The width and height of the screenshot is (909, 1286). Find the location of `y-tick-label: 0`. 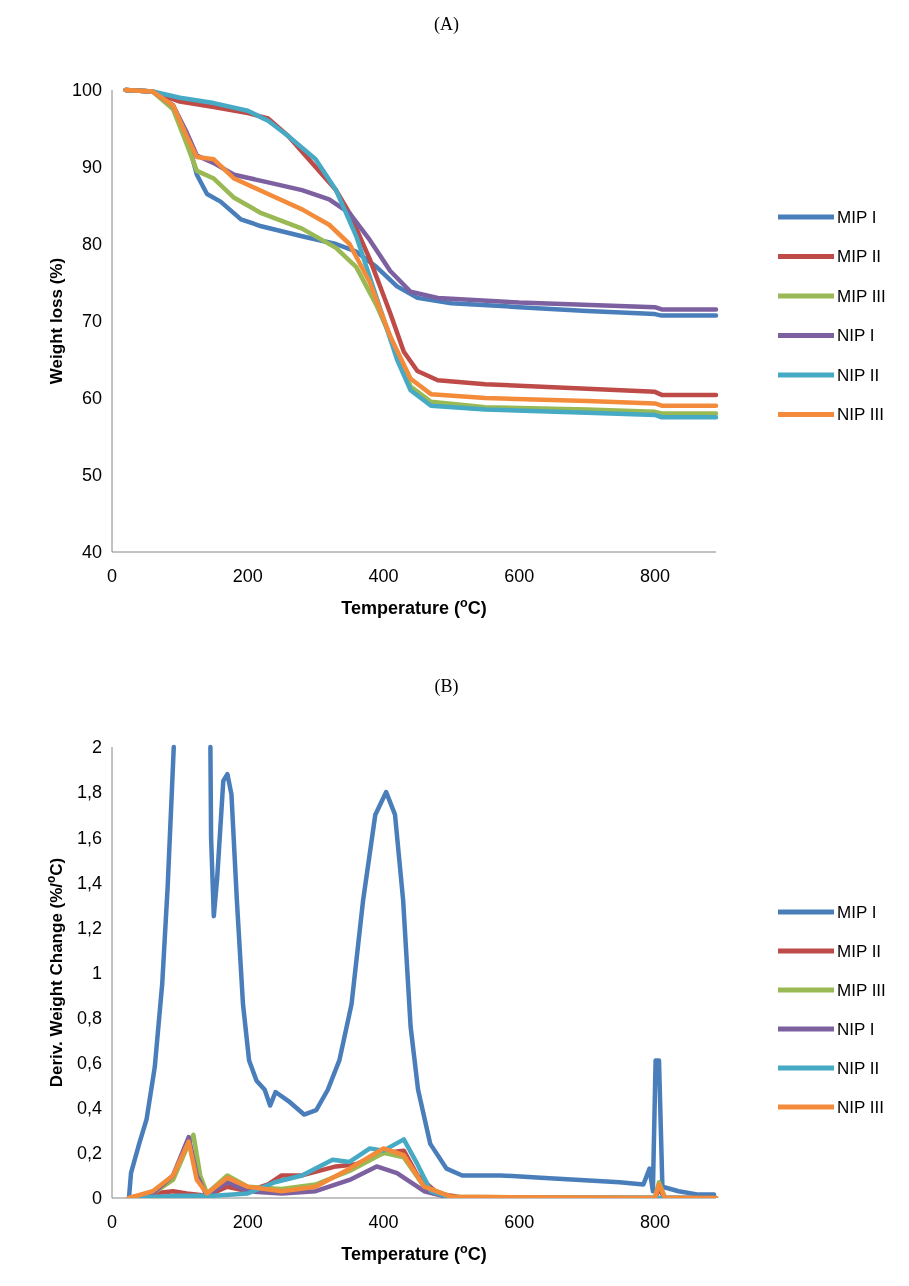

y-tick-label: 0 is located at coordinates (96, 1198).